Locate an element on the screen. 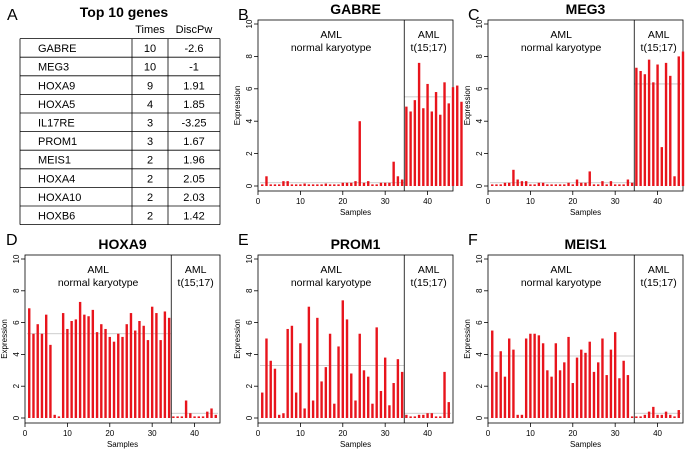 Image resolution: width=685 pixels, height=452 pixels. y-axis-label: Expression is located at coordinates (4, 339).